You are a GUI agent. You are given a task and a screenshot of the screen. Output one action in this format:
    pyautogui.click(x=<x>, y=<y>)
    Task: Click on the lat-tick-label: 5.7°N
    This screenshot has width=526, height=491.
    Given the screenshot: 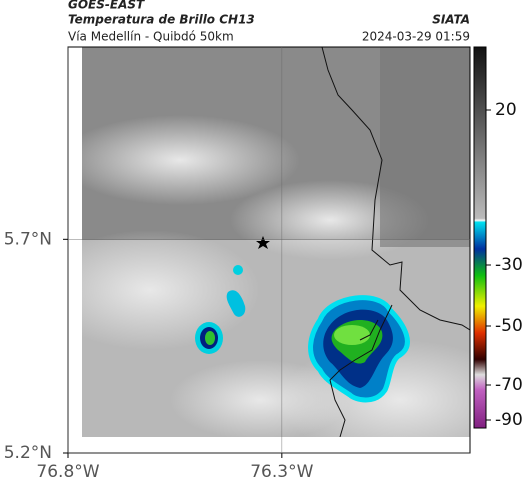 What is the action you would take?
    pyautogui.click(x=28, y=239)
    